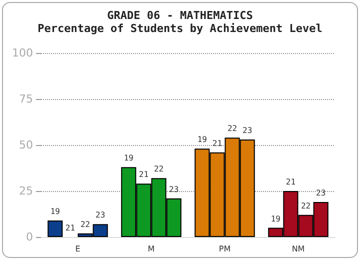 This screenshot has height=260, width=360. I want to click on series-label: 23, so click(101, 215).